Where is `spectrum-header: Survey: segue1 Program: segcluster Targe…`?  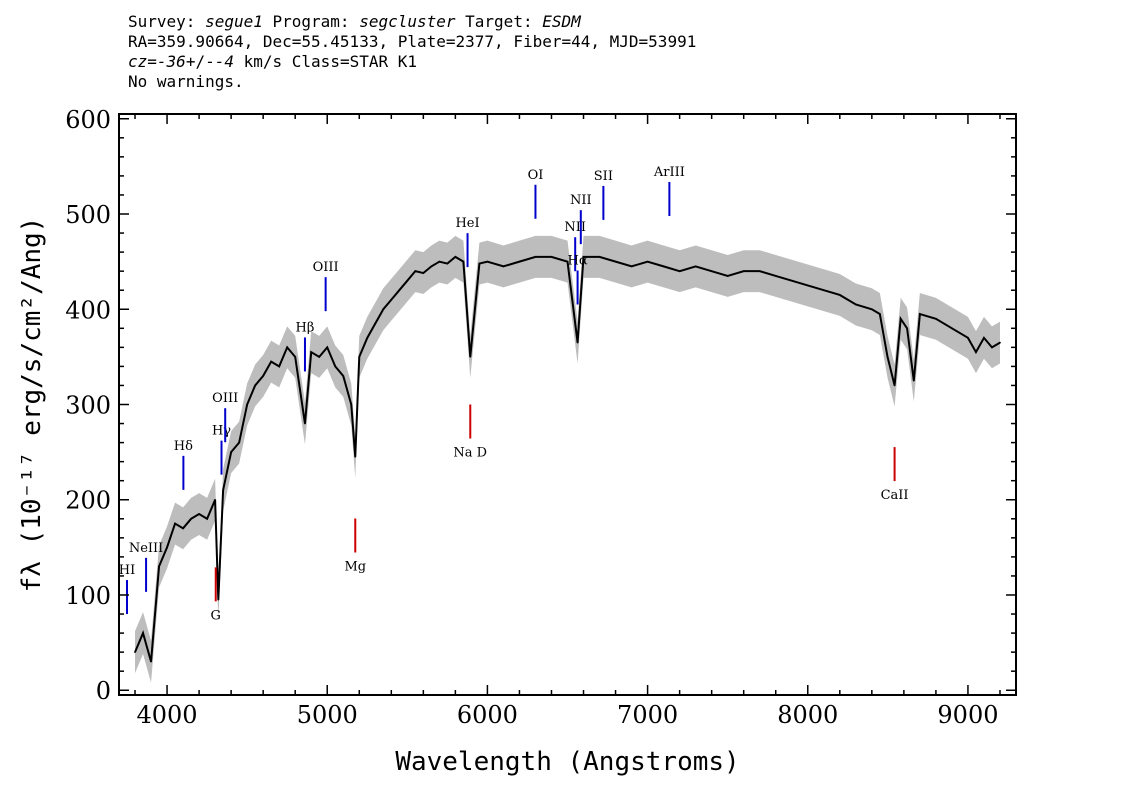
spectrum-header: Survey: segue1 Program: segcluster Targe… is located at coordinates (412, 52).